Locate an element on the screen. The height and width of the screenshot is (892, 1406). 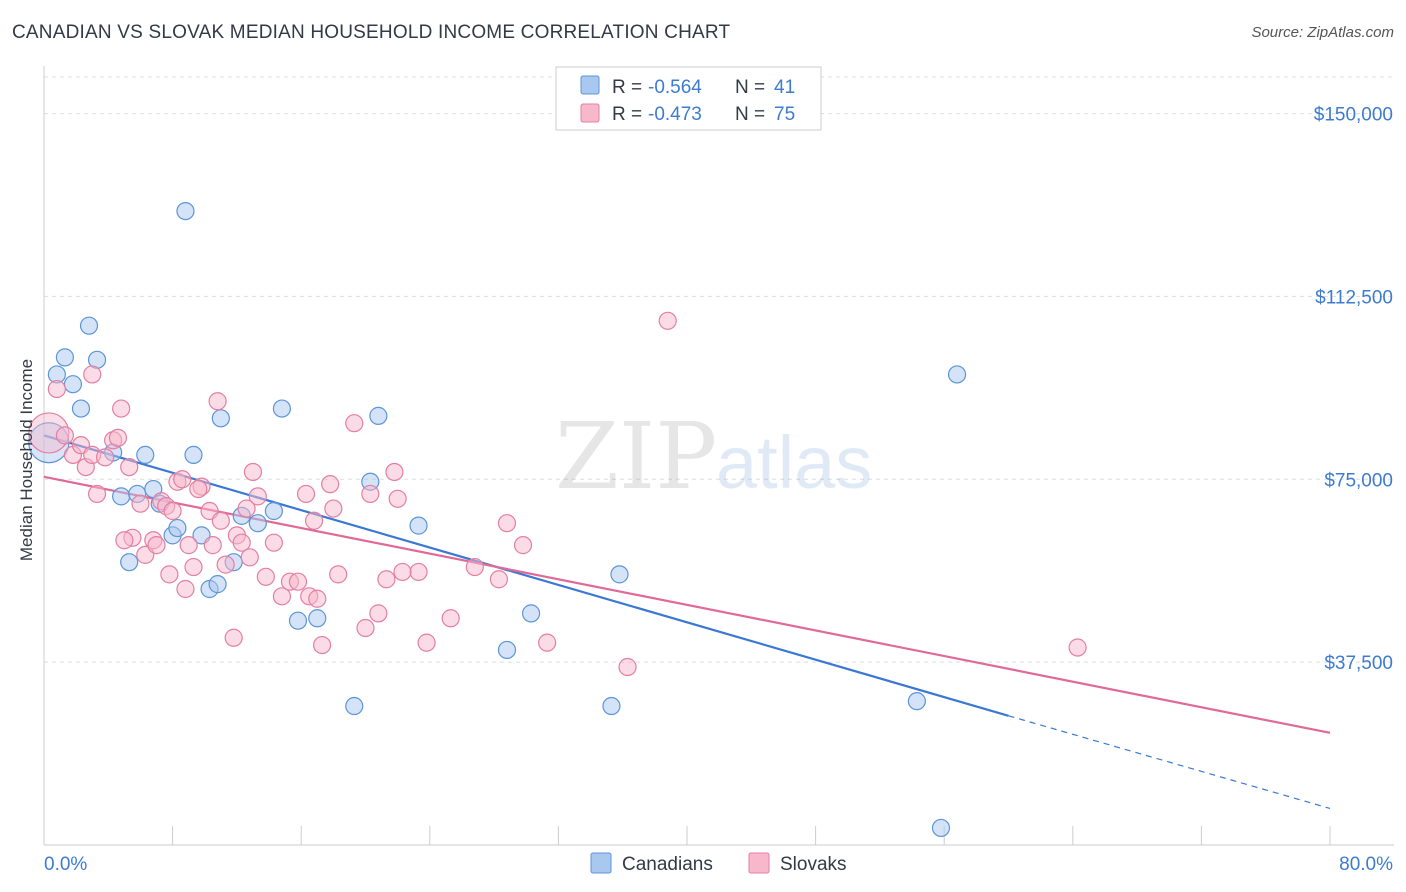
legend-box is located at coordinates (688, 98).